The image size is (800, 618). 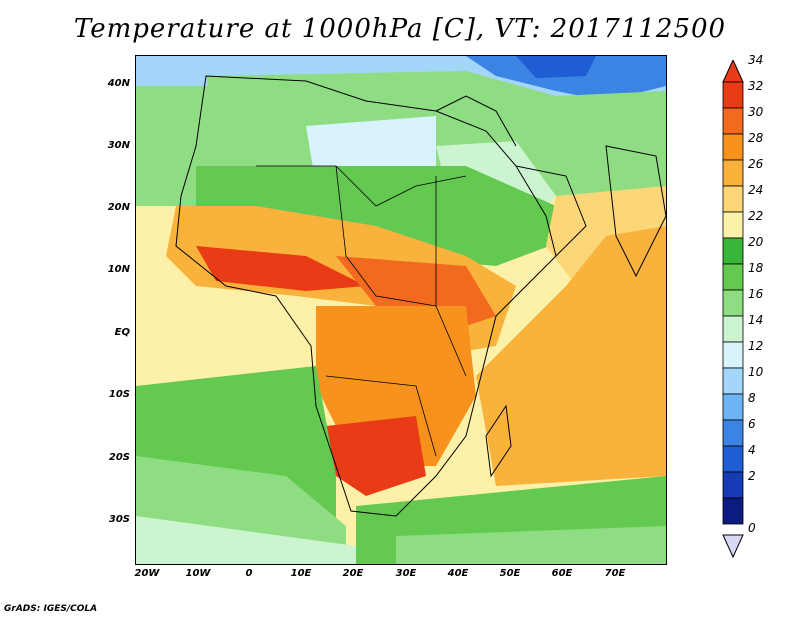 I want to click on arabia-outline, so click(x=551, y=211).